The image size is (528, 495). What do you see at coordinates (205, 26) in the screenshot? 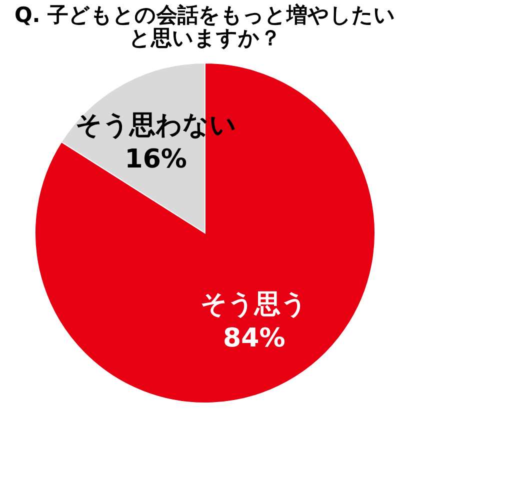
I see `chart-title: Q. 子どもとの会話をもっと増やしたいと思いますか？` at bounding box center [205, 26].